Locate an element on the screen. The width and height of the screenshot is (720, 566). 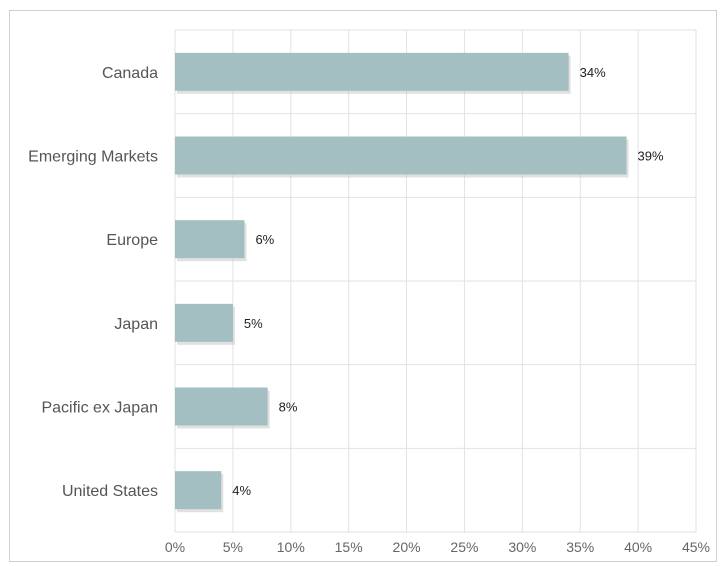
x-tick-label-7: 35% is located at coordinates (580, 547).